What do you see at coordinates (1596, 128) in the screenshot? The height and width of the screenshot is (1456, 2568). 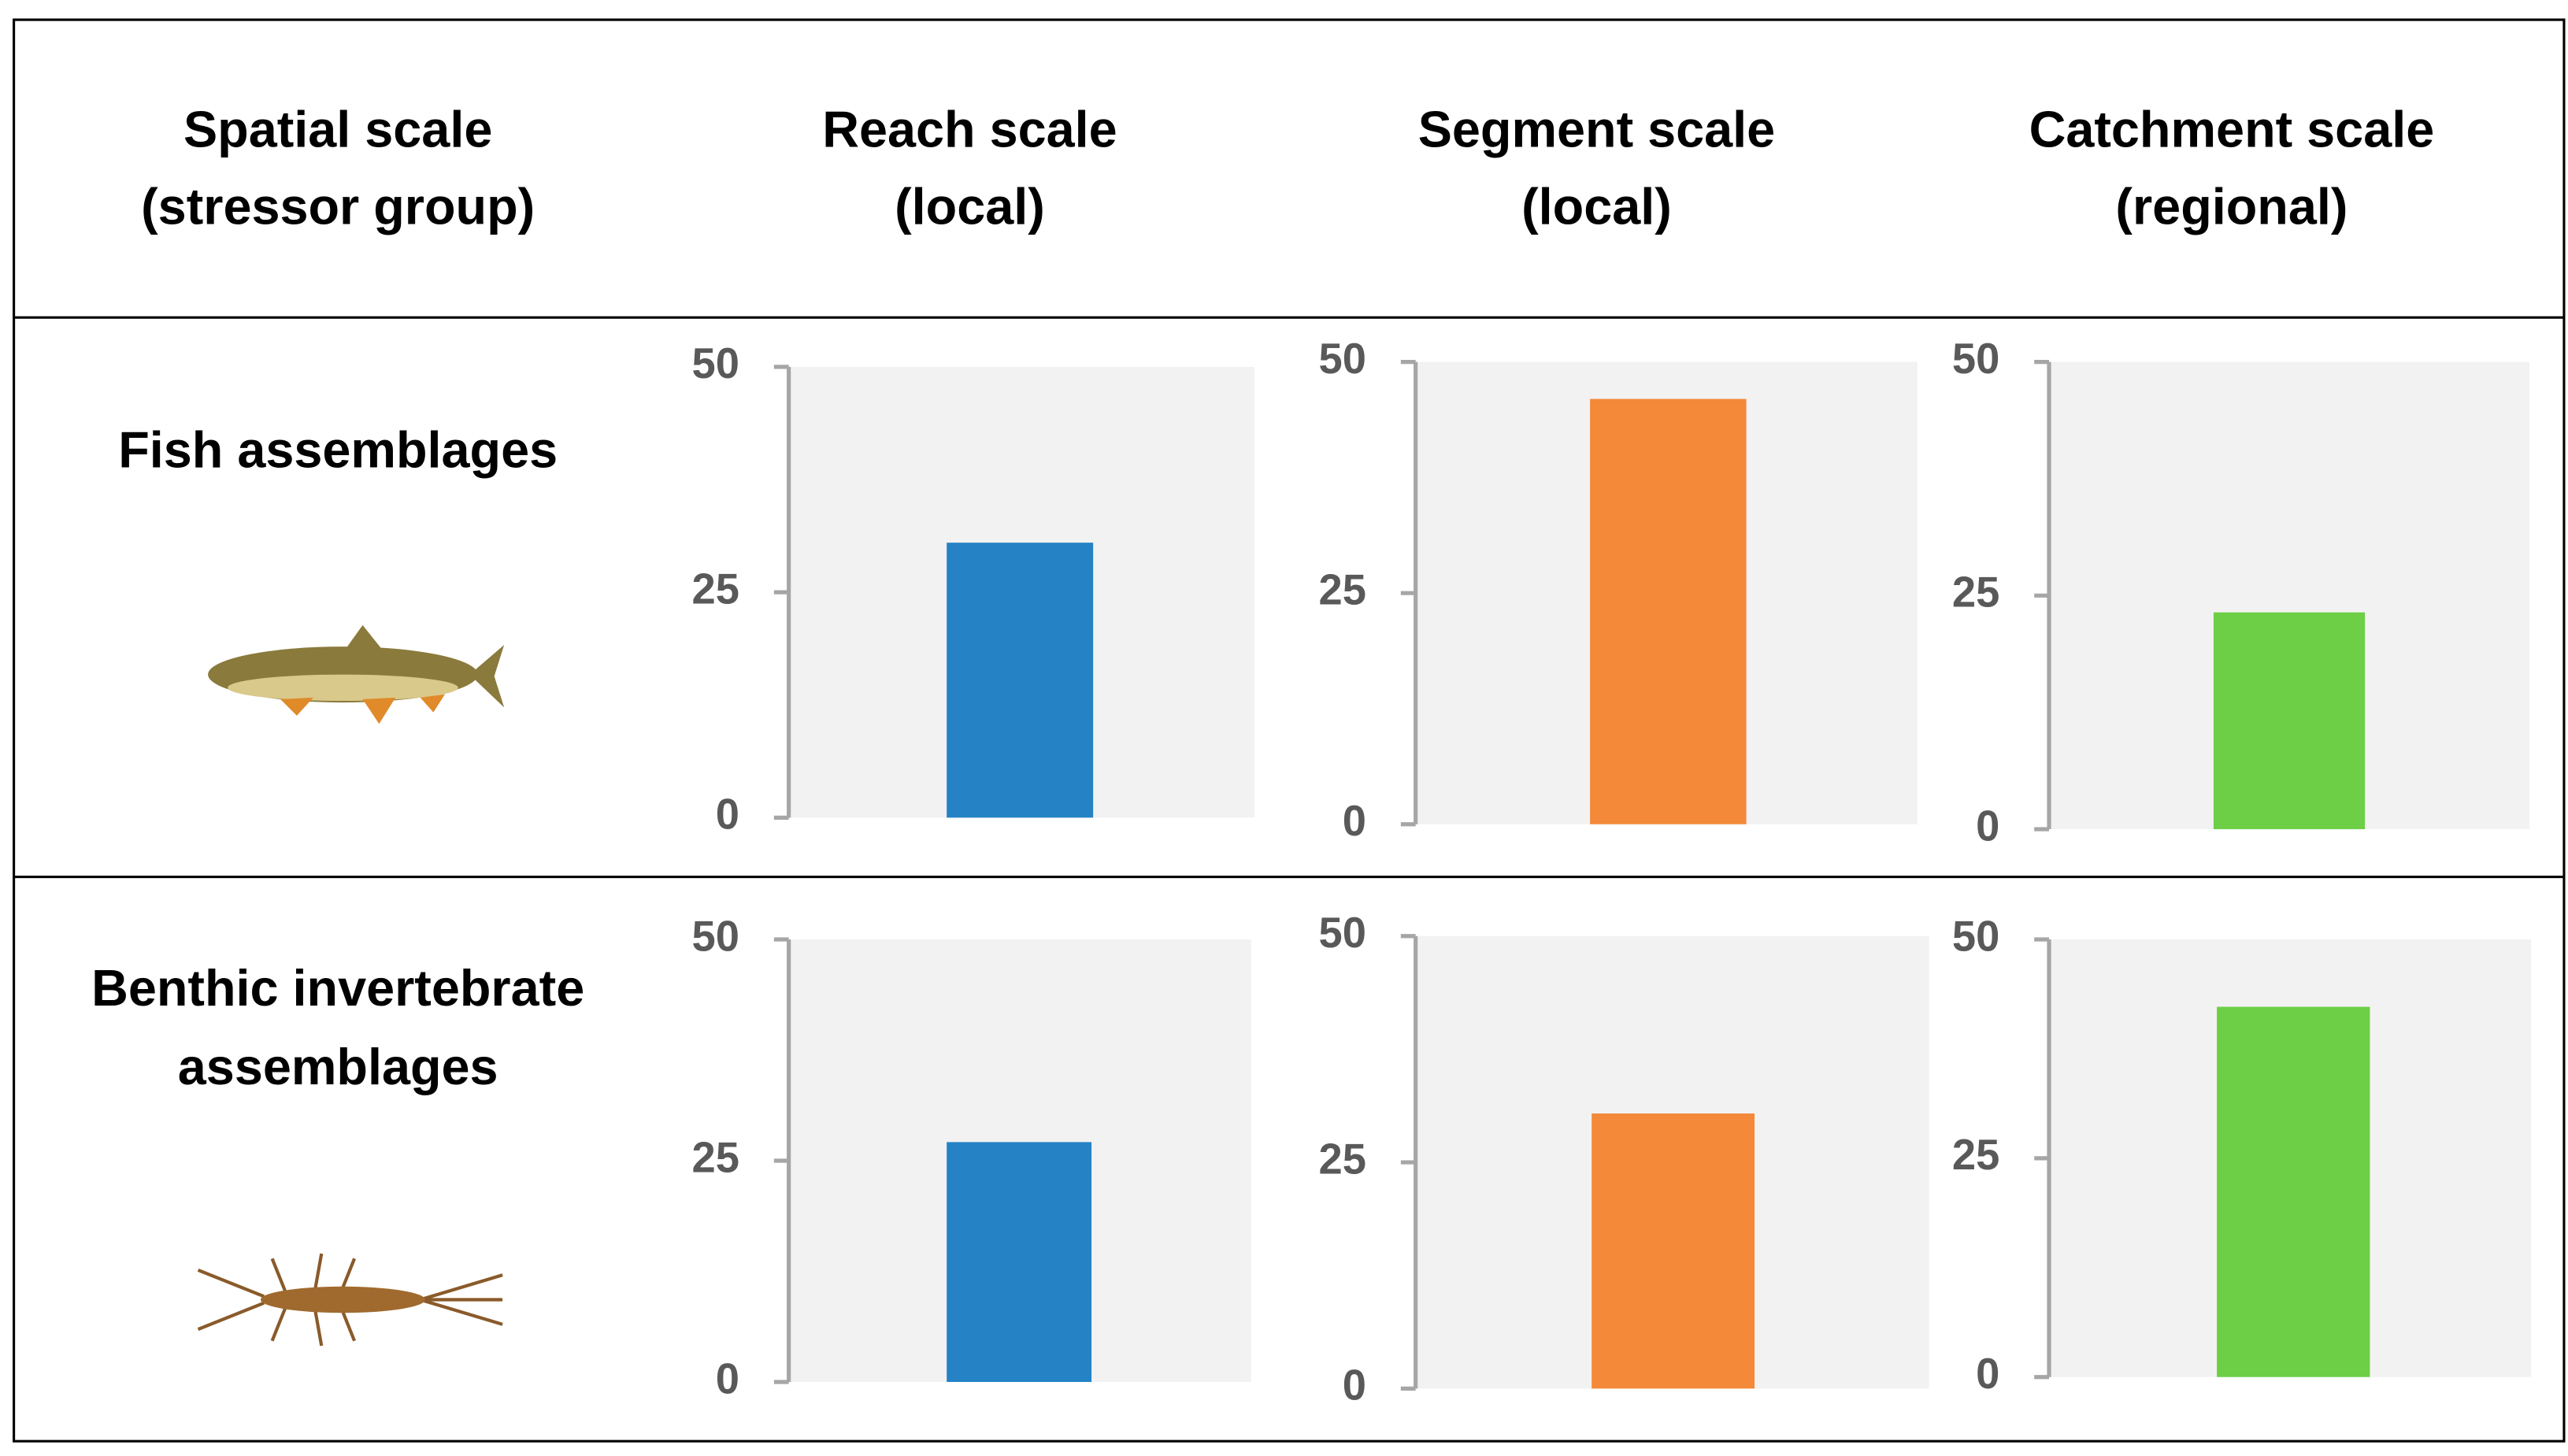 I see `column-header: Segment scale` at bounding box center [1596, 128].